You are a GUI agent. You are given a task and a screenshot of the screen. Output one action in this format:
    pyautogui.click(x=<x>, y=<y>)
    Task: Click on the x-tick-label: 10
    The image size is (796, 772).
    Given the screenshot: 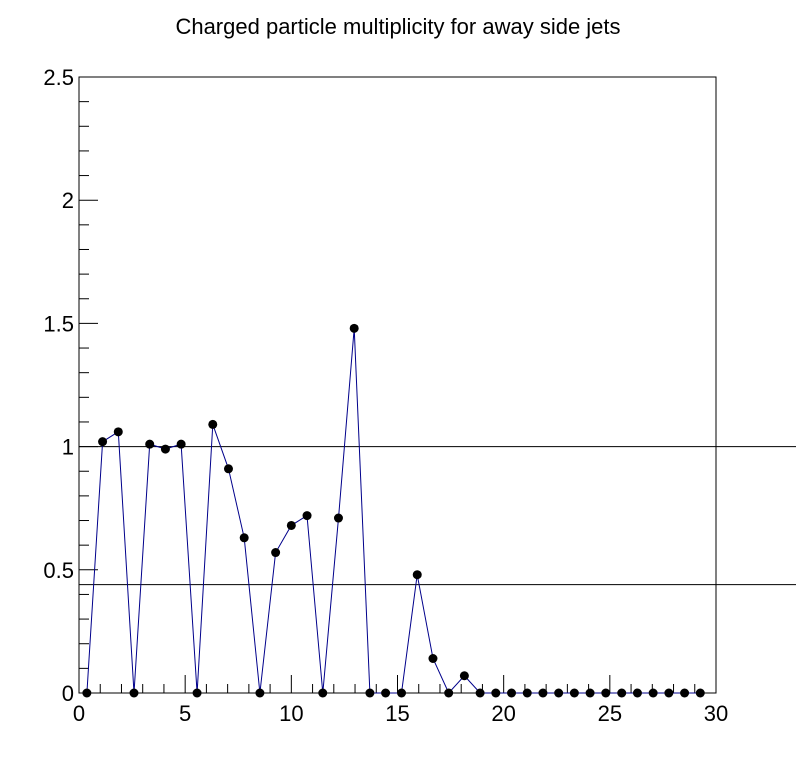 What is the action you would take?
    pyautogui.click(x=291, y=713)
    